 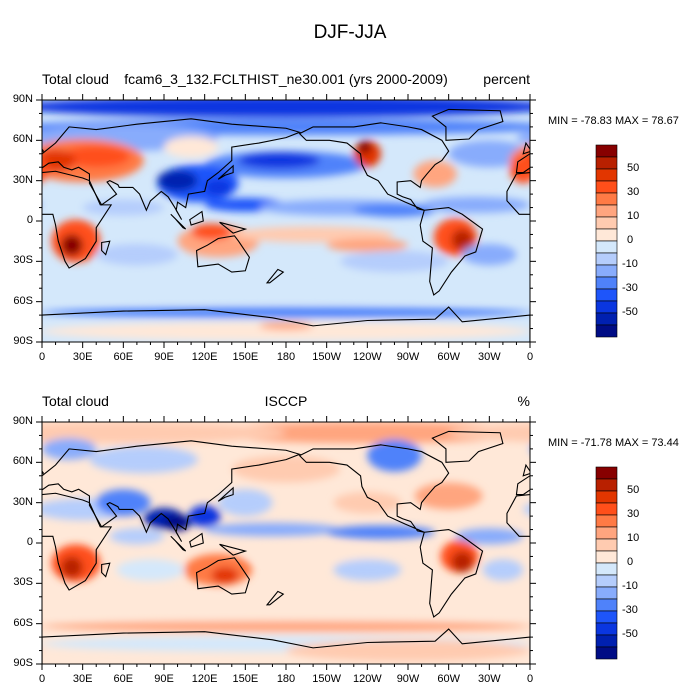 What do you see at coordinates (613, 121) in the screenshot?
I see `min-max-label: MIN = -78.83 MAX = 78.67` at bounding box center [613, 121].